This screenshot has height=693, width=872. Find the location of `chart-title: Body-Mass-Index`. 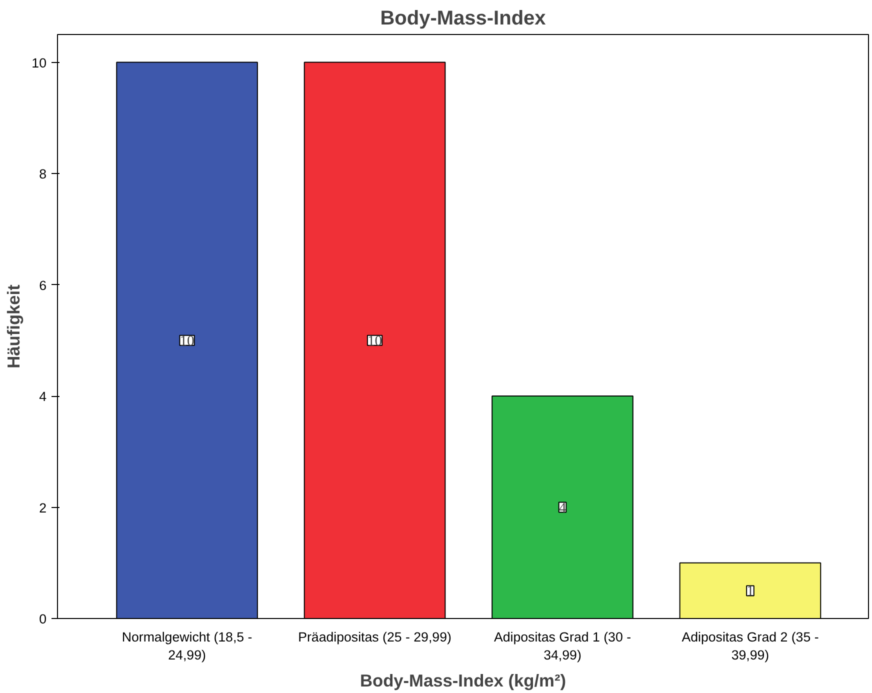

chart-title: Body-Mass-Index is located at coordinates (463, 19).